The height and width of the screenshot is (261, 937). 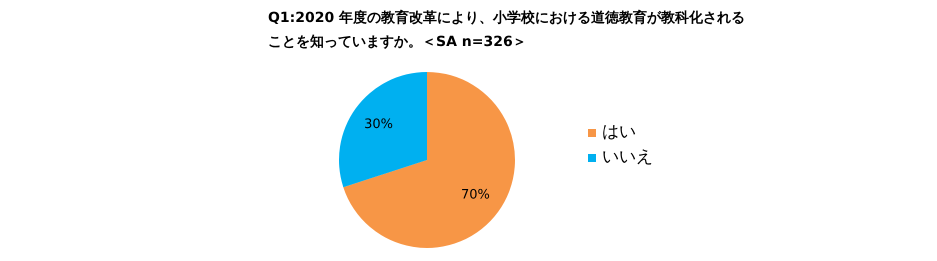 I want to click on legend-label: いいえ, so click(x=627, y=157).